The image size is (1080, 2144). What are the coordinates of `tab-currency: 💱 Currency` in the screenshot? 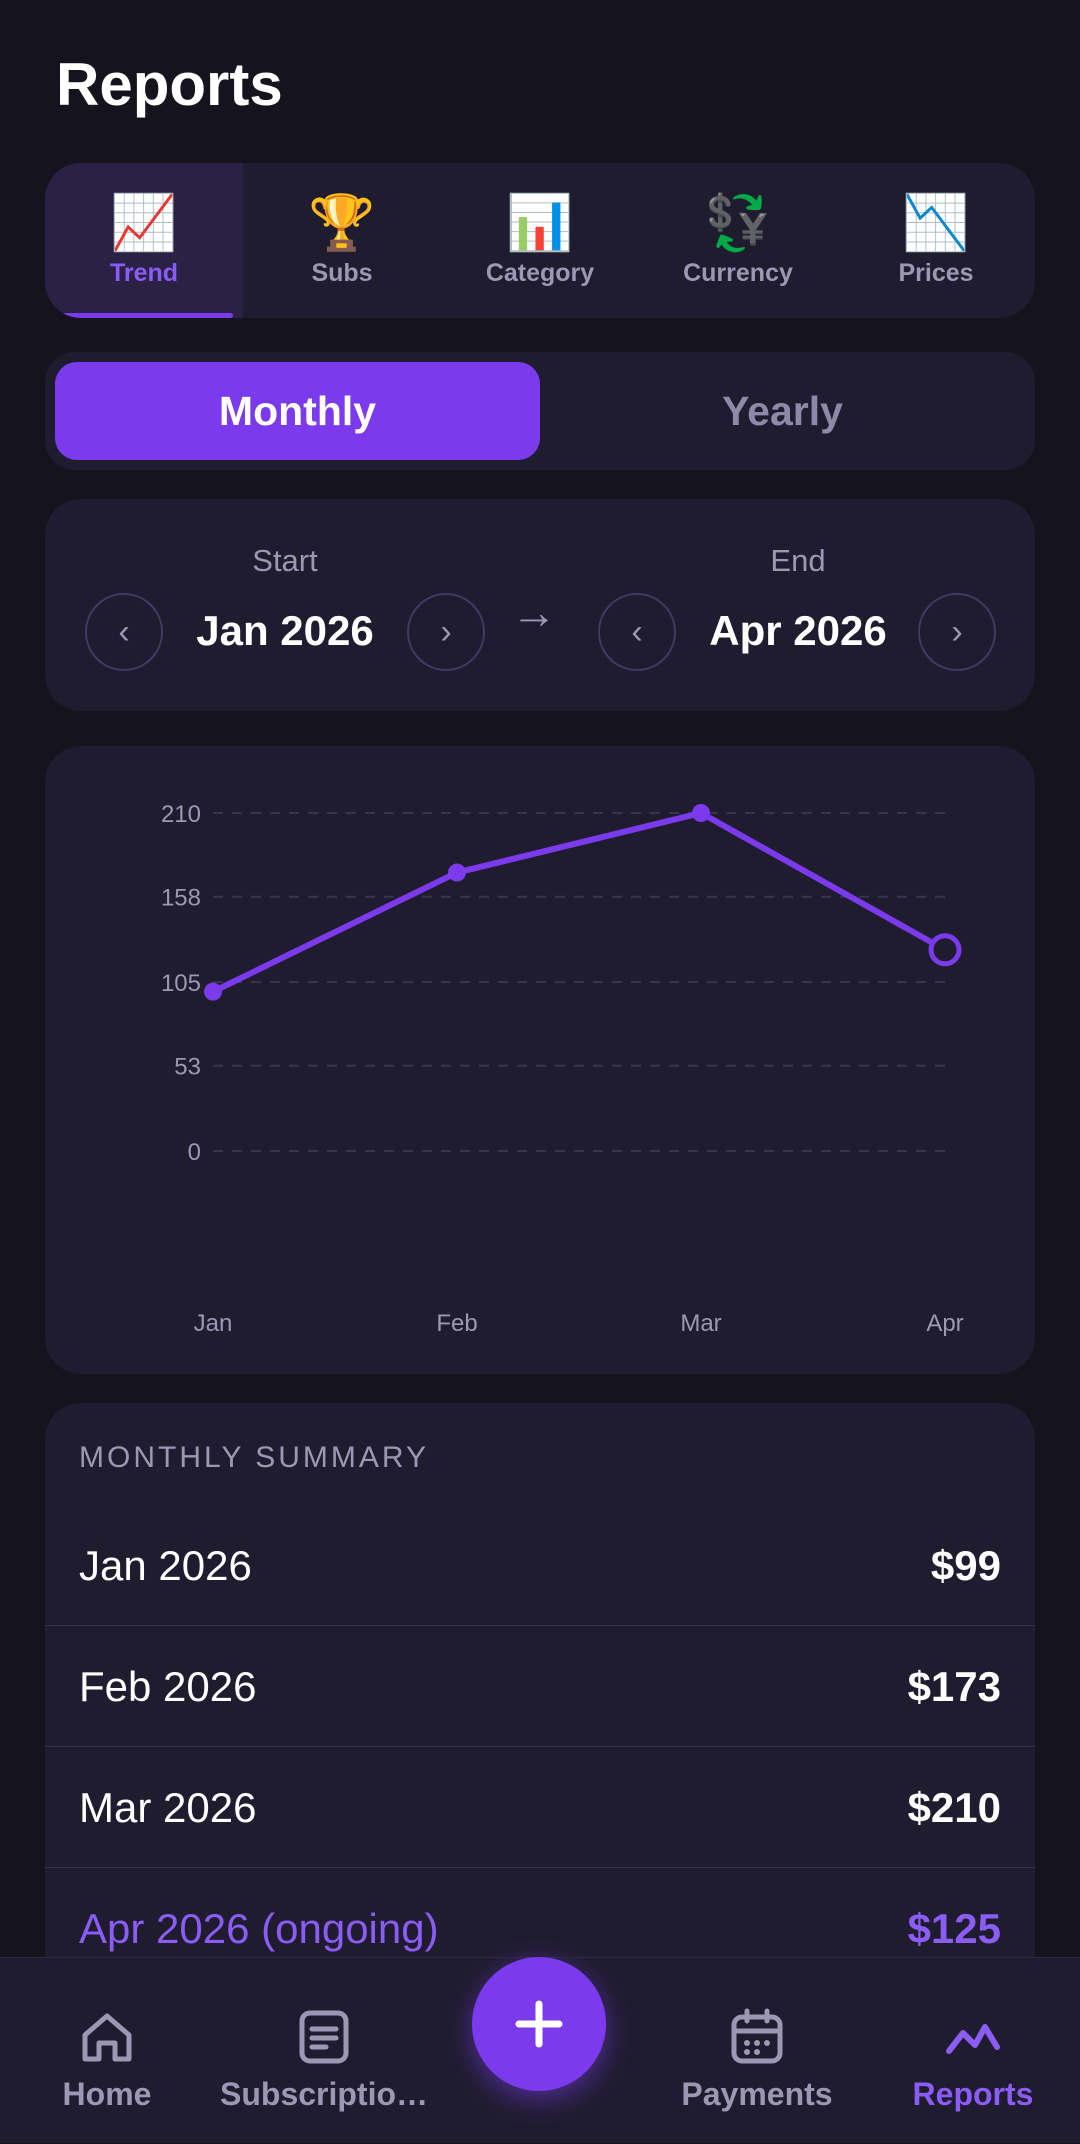 It's located at (738, 240).